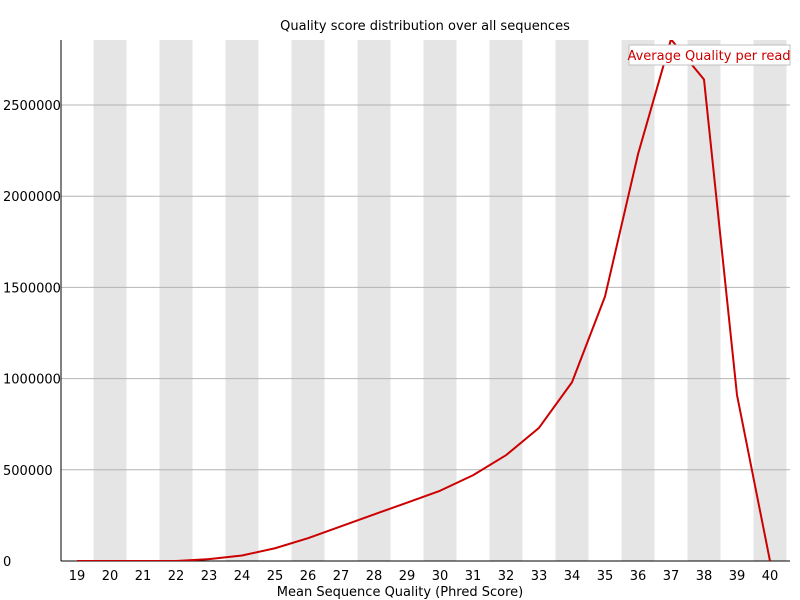 The height and width of the screenshot is (600, 800). Describe the element at coordinates (704, 576) in the screenshot. I see `x-tick-label: 38` at that location.